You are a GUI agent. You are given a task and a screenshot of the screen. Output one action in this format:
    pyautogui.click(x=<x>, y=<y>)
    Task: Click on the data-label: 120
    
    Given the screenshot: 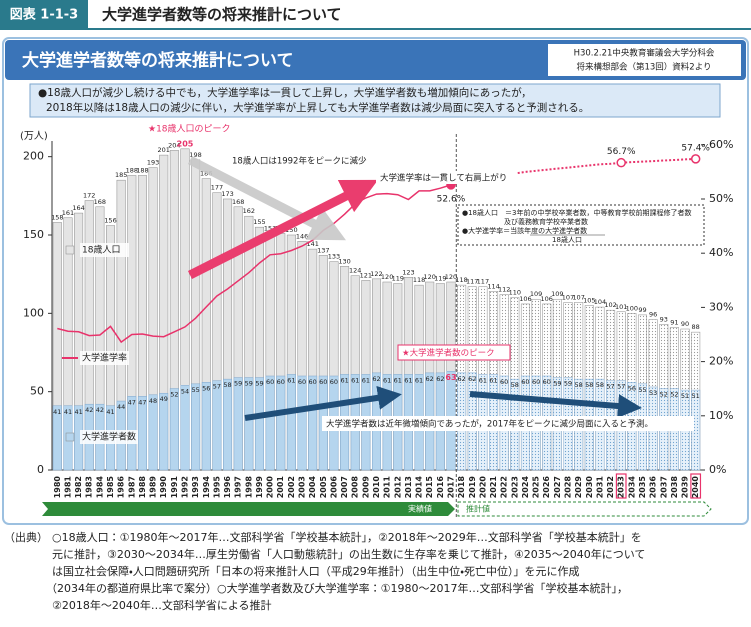 What is the action you would take?
    pyautogui.click(x=429, y=277)
    